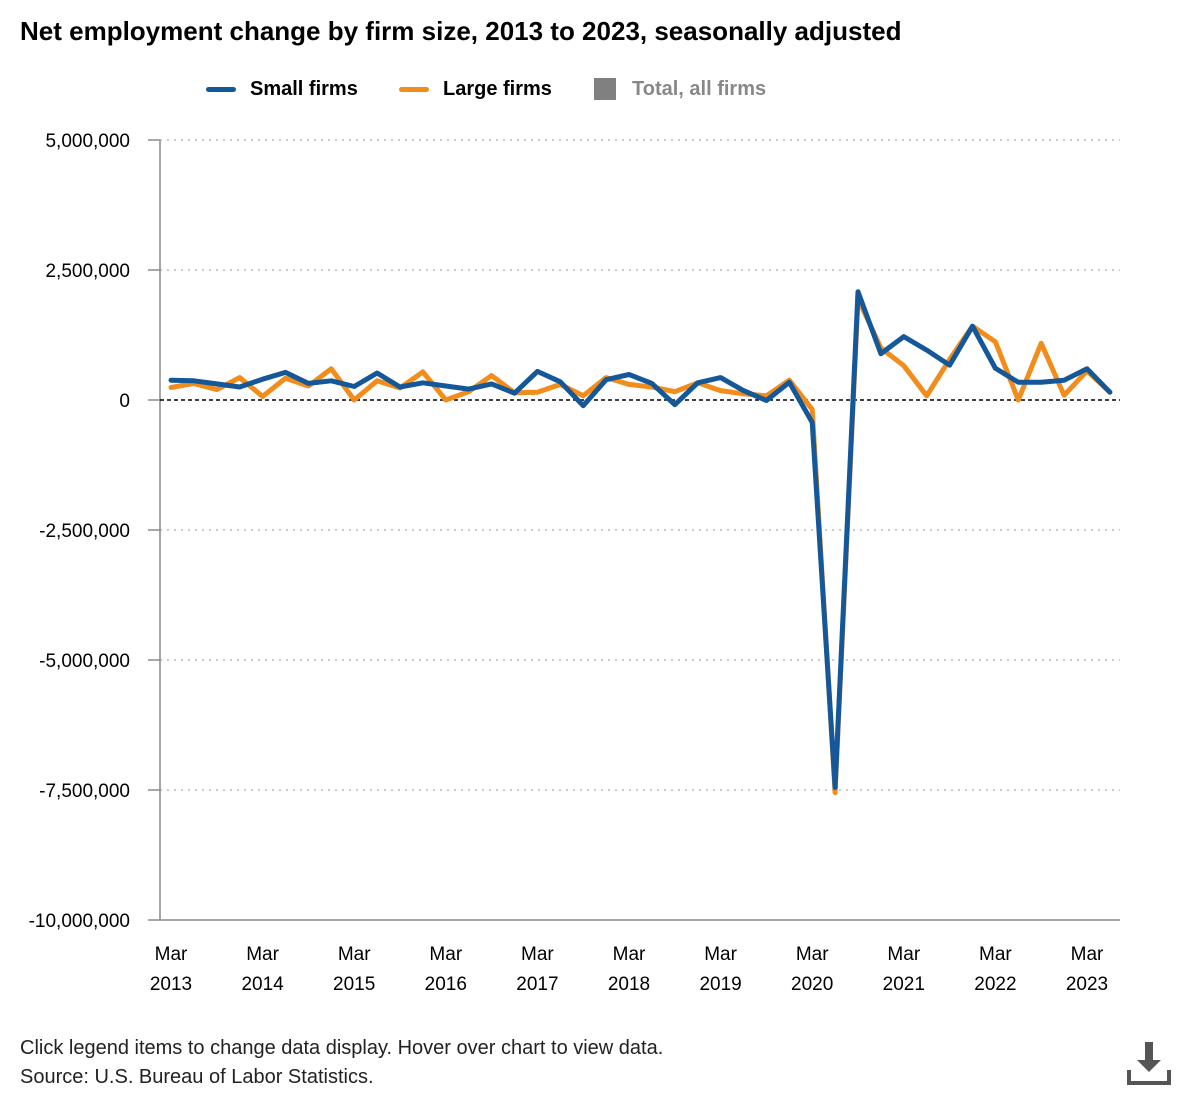 Image resolution: width=1200 pixels, height=1100 pixels. Describe the element at coordinates (629, 984) in the screenshot. I see `x-tick-label-year: 2018` at that location.